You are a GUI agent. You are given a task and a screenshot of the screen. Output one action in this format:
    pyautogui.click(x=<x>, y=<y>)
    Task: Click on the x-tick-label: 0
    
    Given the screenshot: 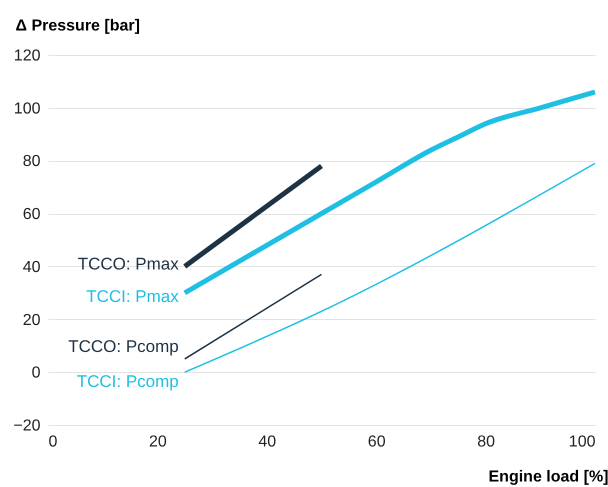 What is the action you would take?
    pyautogui.click(x=53, y=442)
    